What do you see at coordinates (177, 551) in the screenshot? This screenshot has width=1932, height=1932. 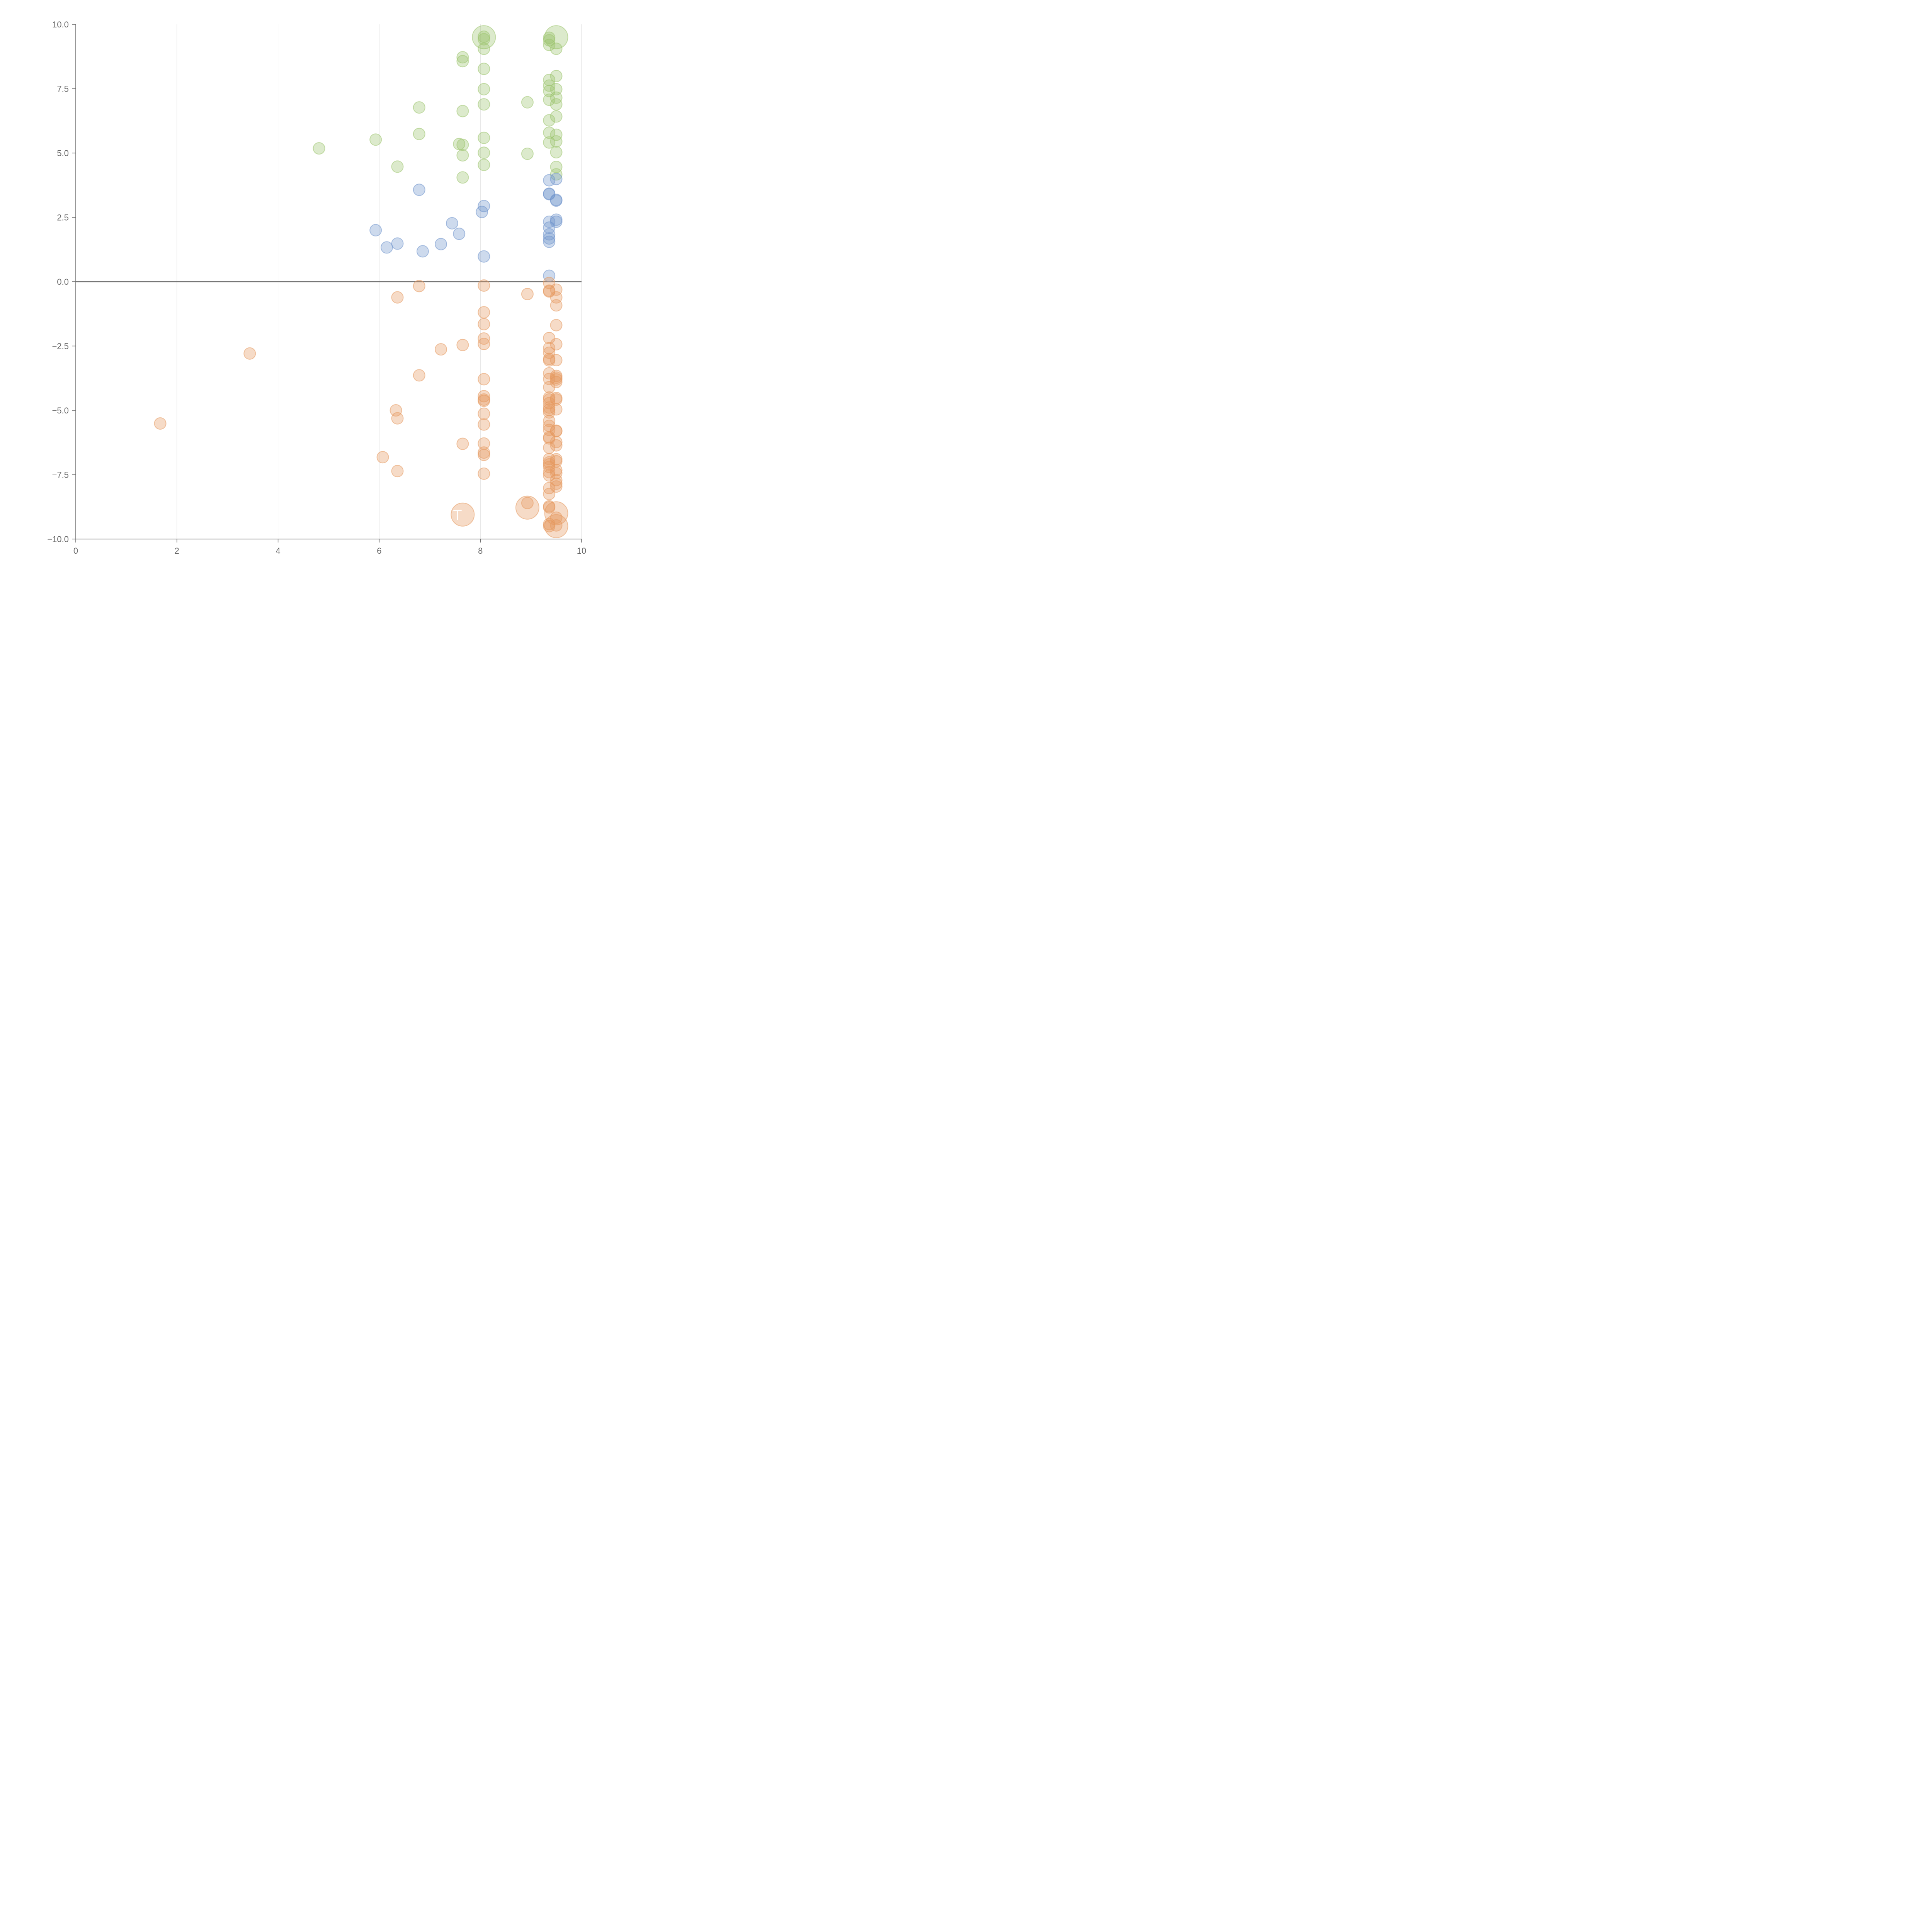 I see `x-tick-label-1: 2` at bounding box center [177, 551].